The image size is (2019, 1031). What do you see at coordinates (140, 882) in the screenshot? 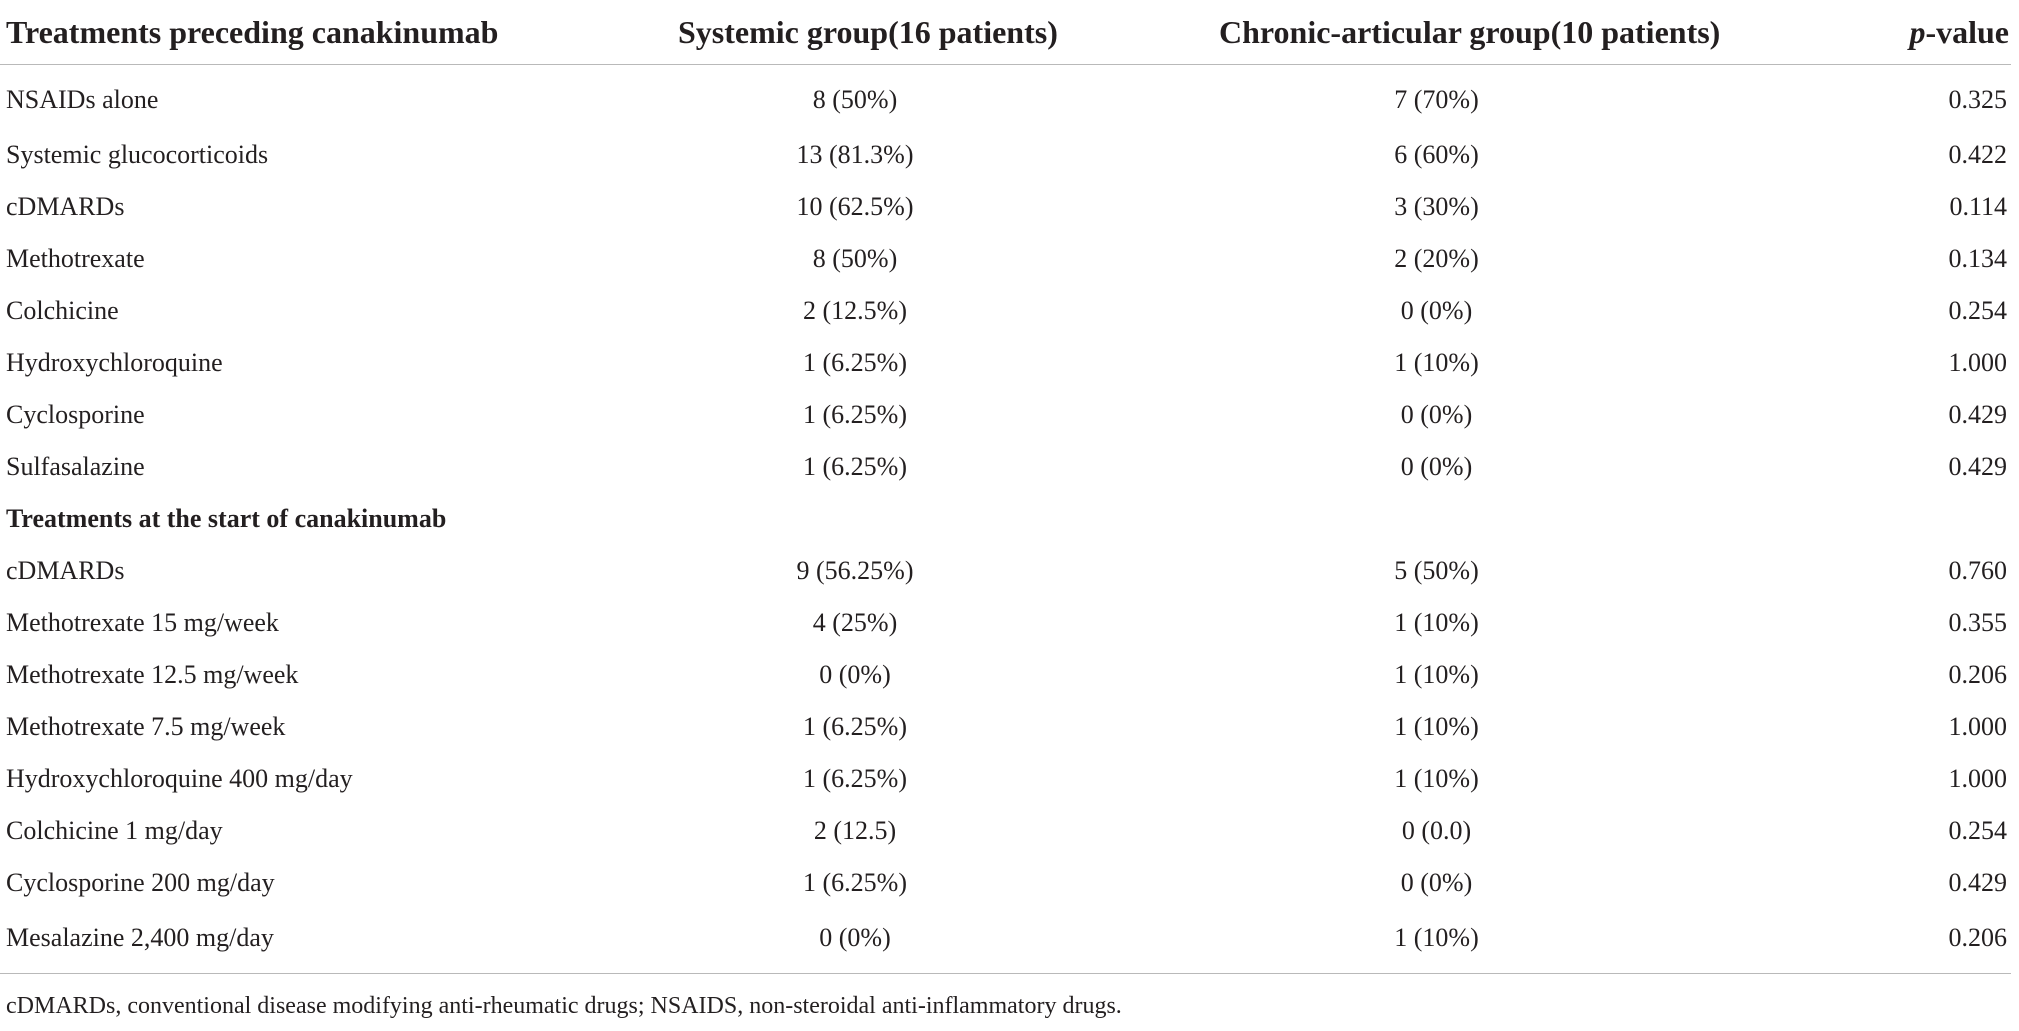
I see `treatment-cell: Cyclosporine 200 mg/day` at bounding box center [140, 882].